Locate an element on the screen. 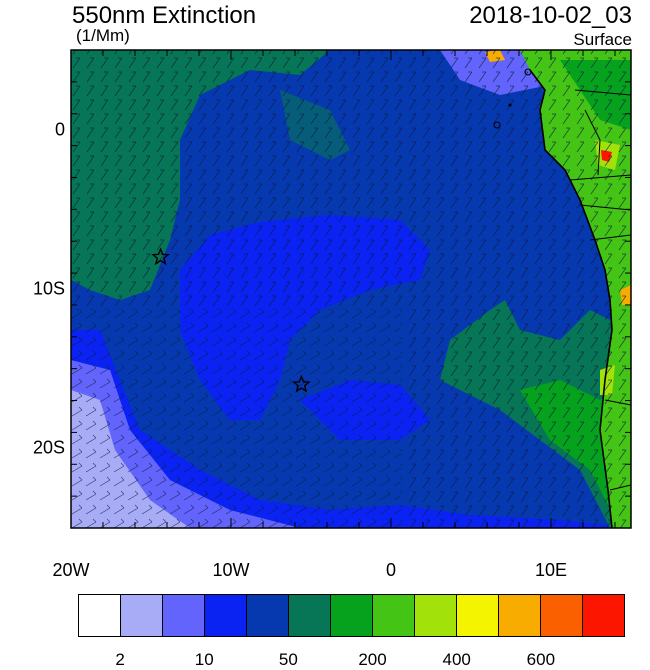 This screenshot has height=670, width=650. colorbar-label: 400 is located at coordinates (456, 659).